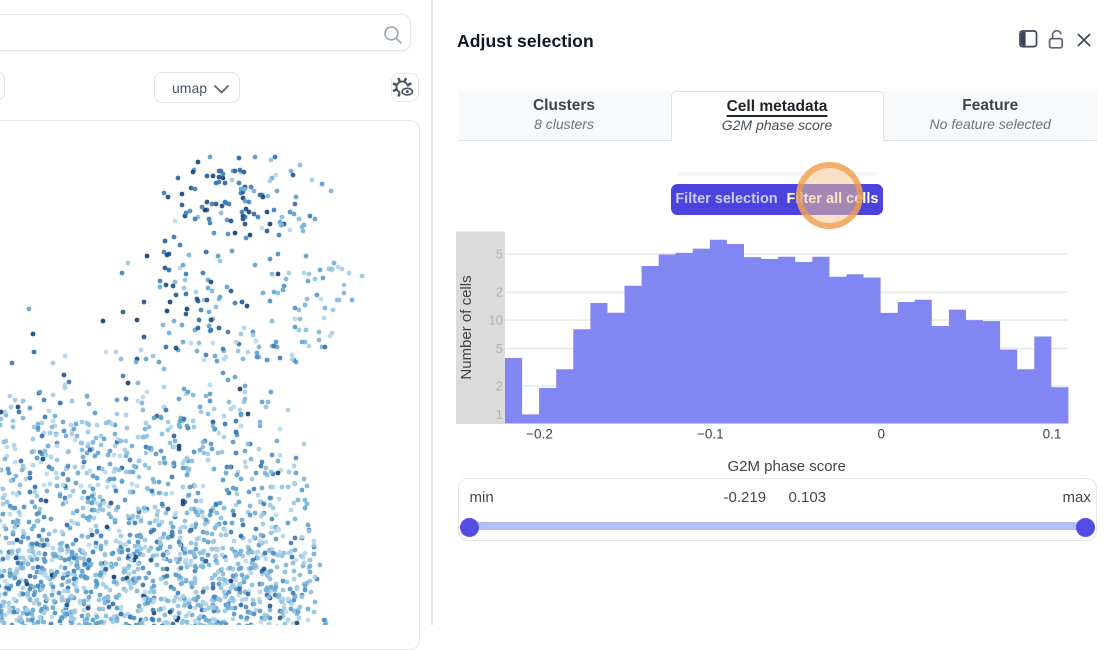 This screenshot has width=1120, height=650. What do you see at coordinates (539, 434) in the screenshot?
I see `svg-text: −0.2` at bounding box center [539, 434].